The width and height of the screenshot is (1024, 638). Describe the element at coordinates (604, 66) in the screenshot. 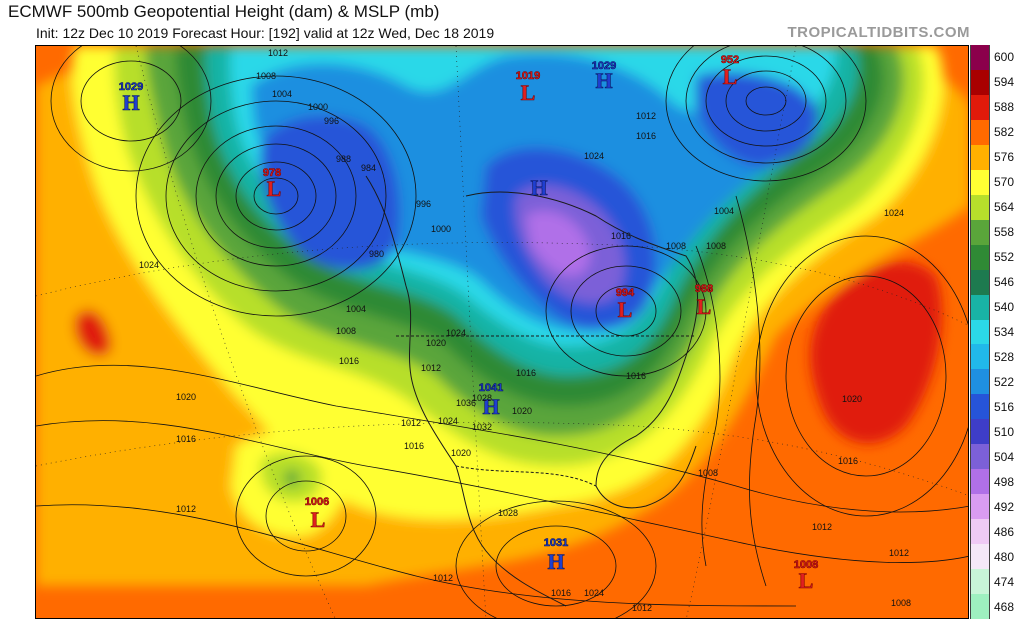

I see `system-value: 1029` at that location.